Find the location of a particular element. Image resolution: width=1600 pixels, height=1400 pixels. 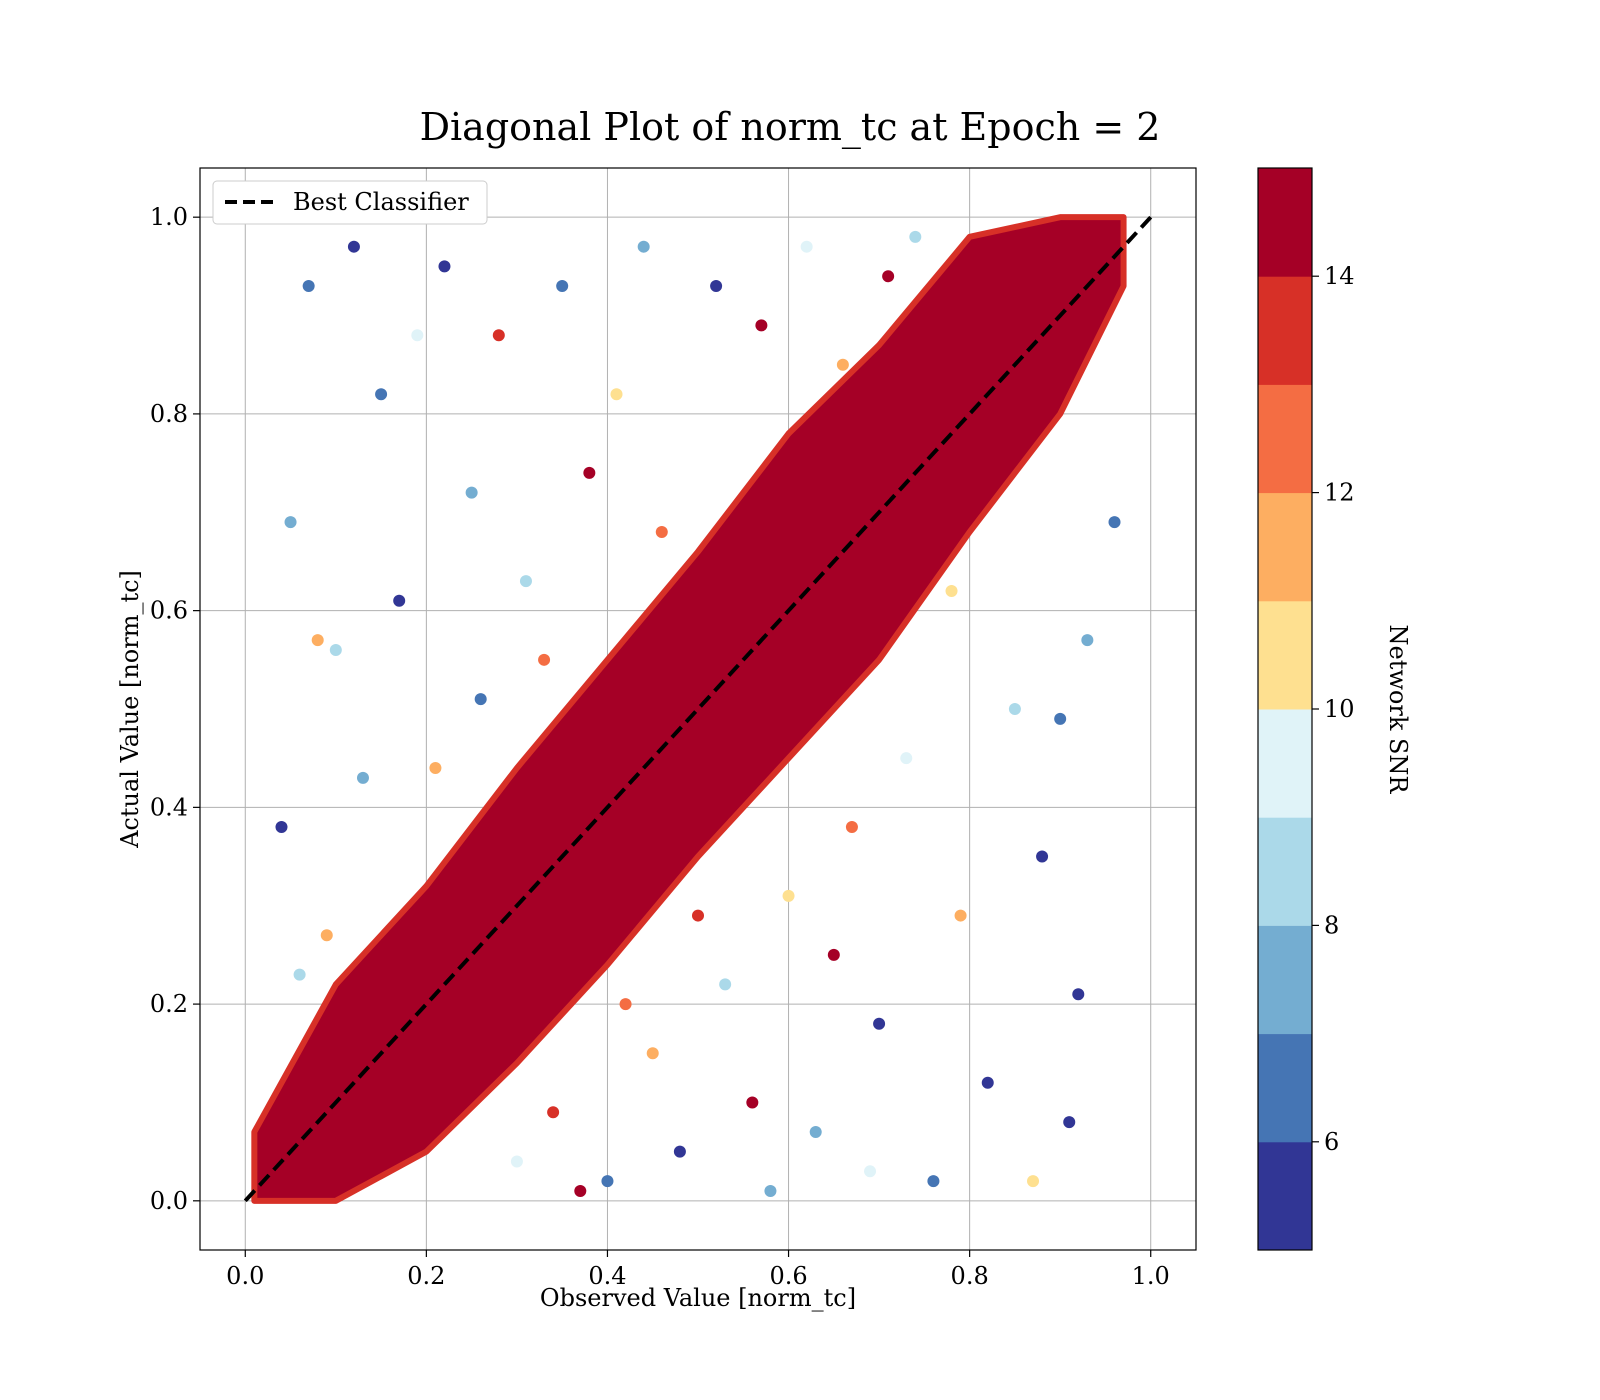

colorbar-ticks: 6 8 10 12 14 is located at coordinates (1333, 709).